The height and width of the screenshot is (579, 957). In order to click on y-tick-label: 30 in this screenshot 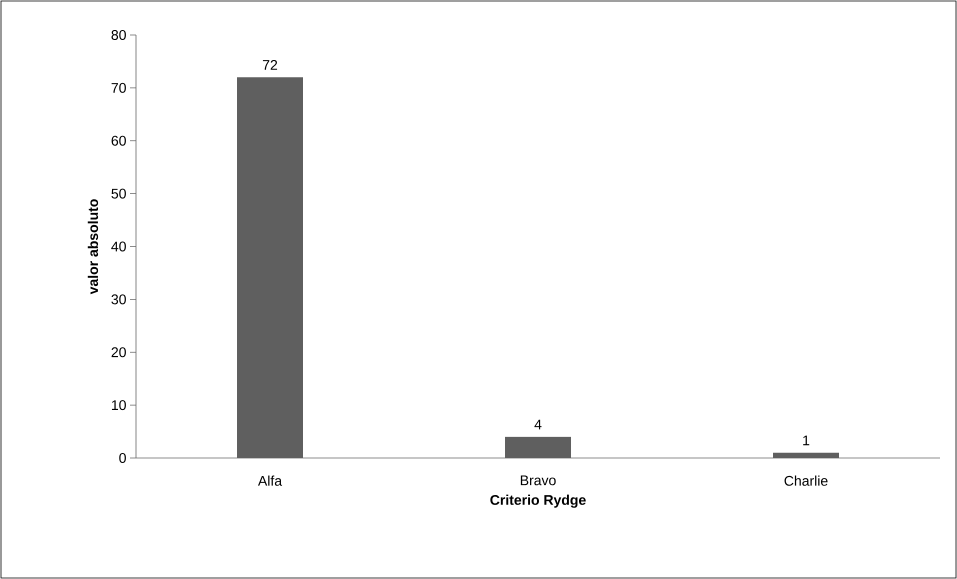, I will do `click(118, 299)`.